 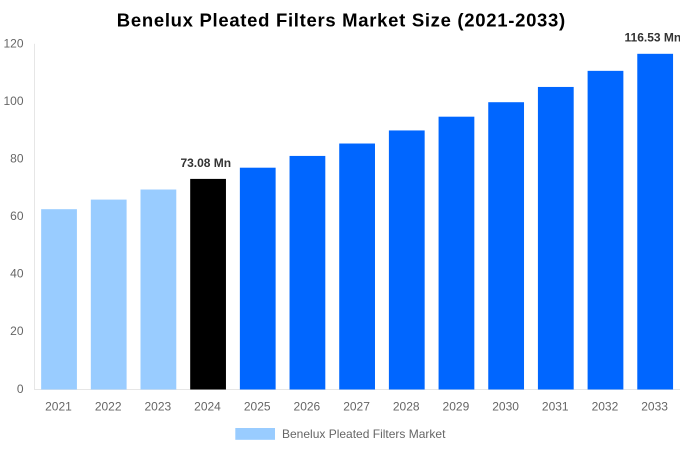 I want to click on svg-text: 80, so click(x=17, y=158).